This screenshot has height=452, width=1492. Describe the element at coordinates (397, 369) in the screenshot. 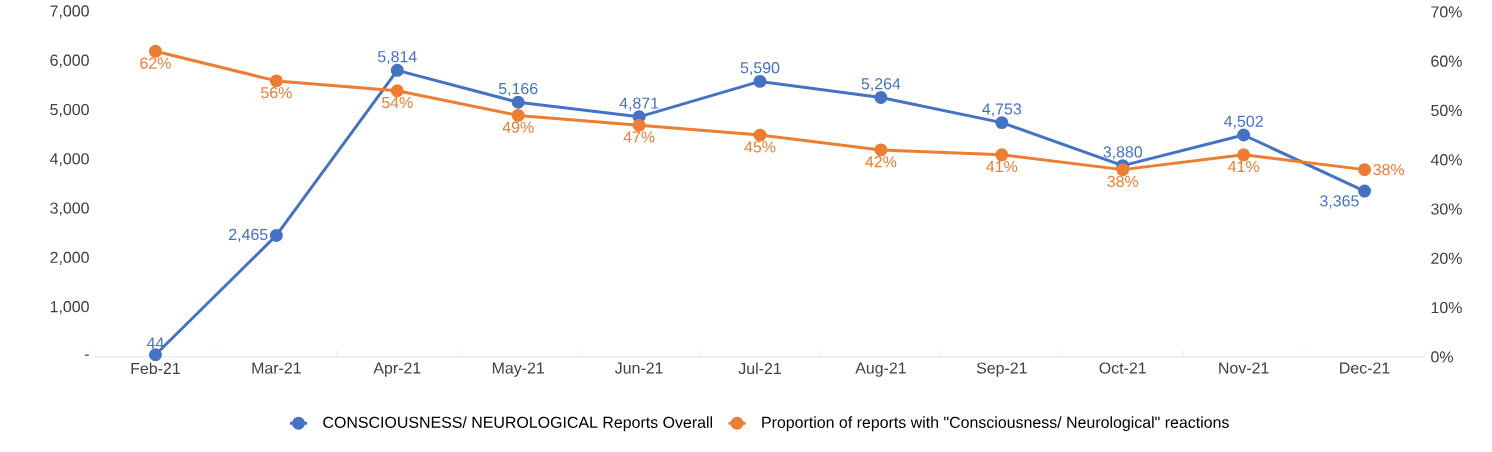

I see `x-tick-label: Apr-21` at that location.